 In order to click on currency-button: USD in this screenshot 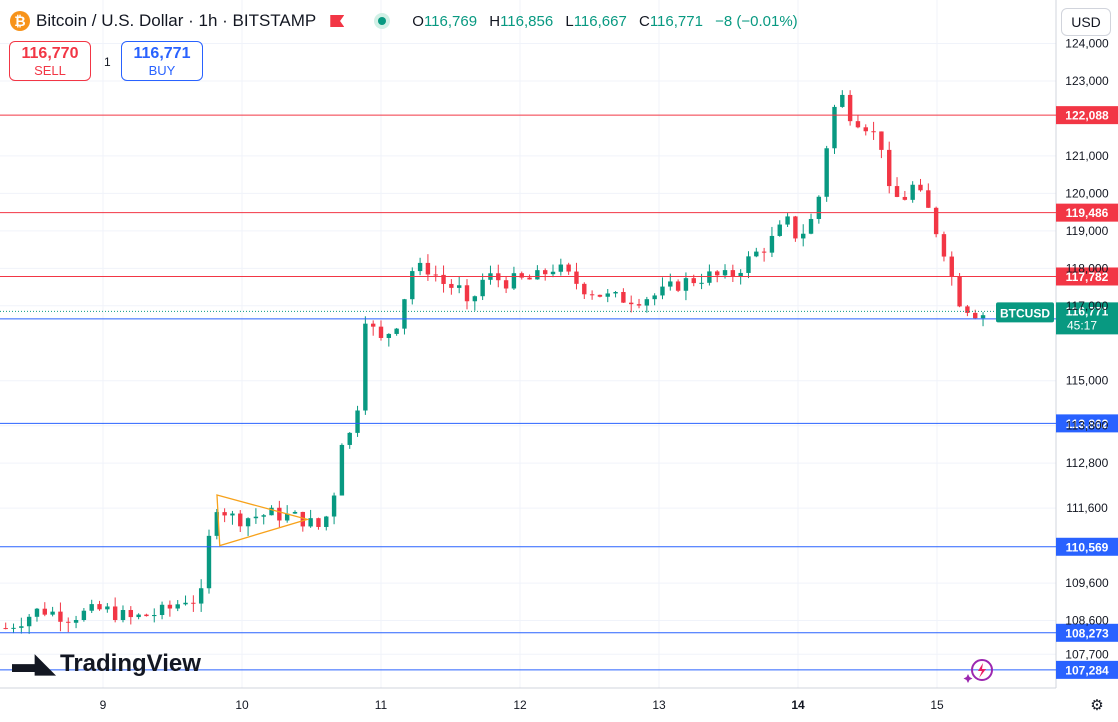, I will do `click(1086, 22)`.